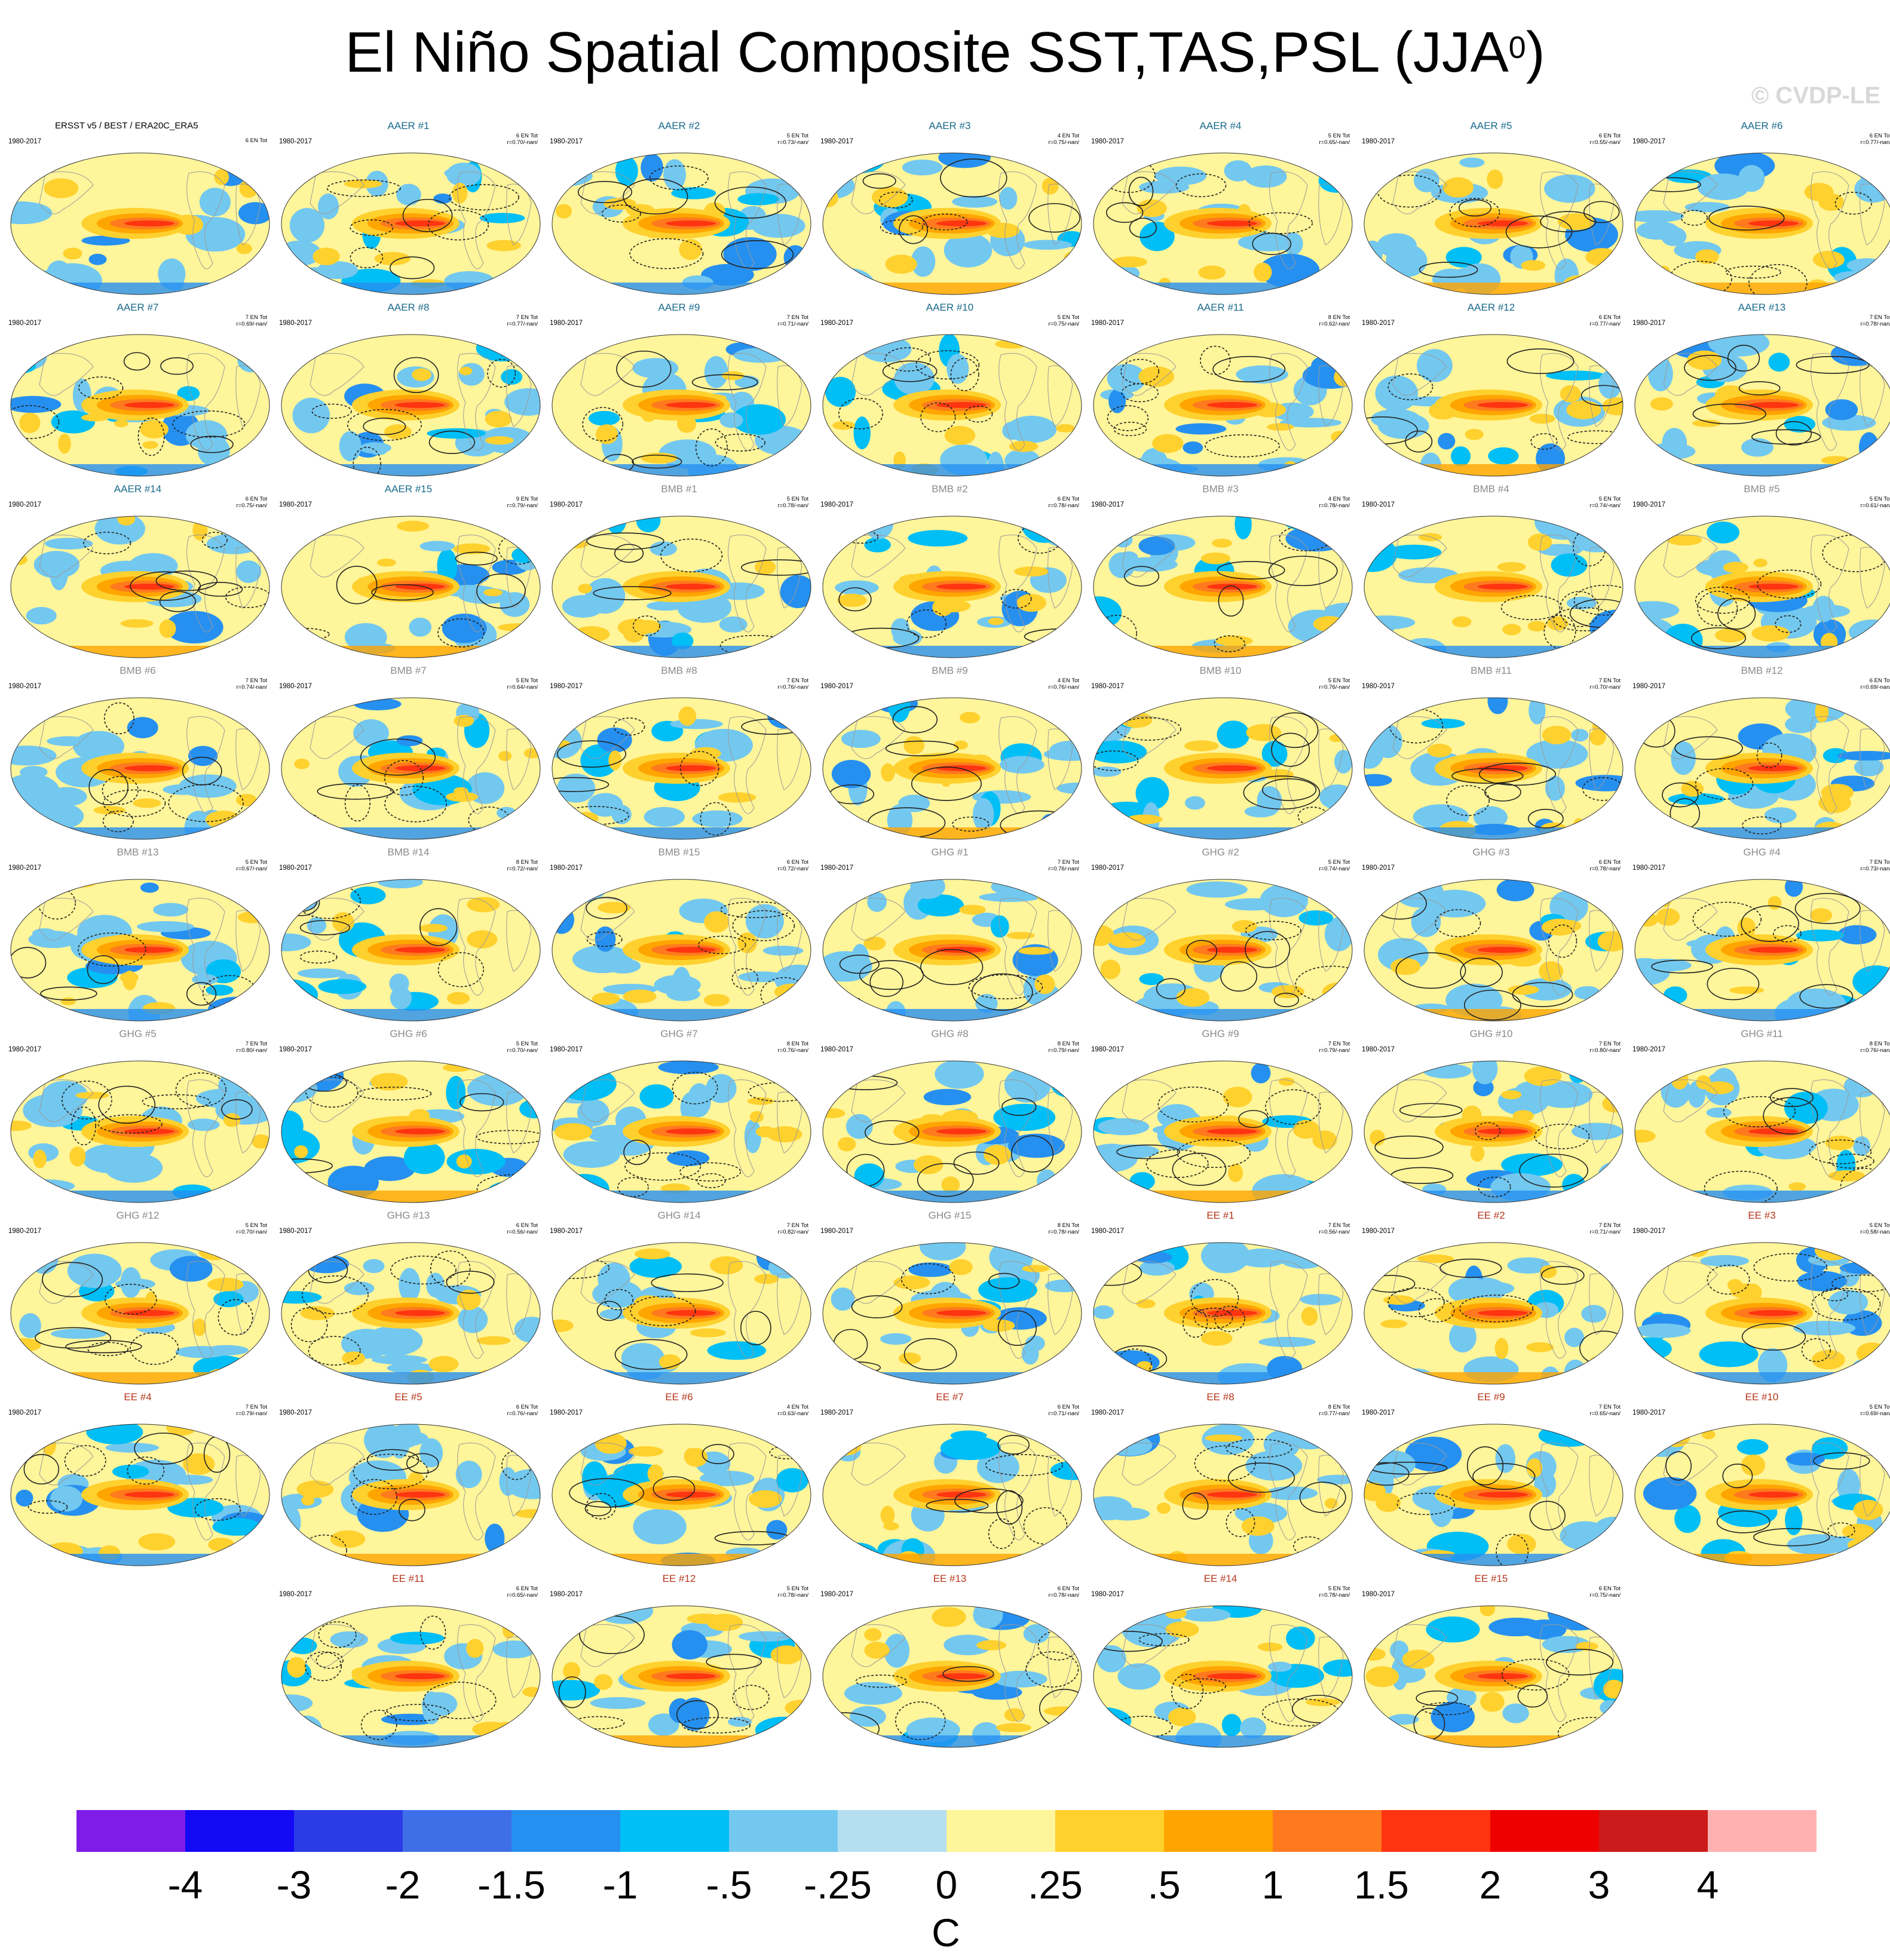 This screenshot has width=1890, height=1960. I want to click on map-panel: BMB #7 1980-2017 5 EN Tot r=0.64/-nan/, so click(408, 752).